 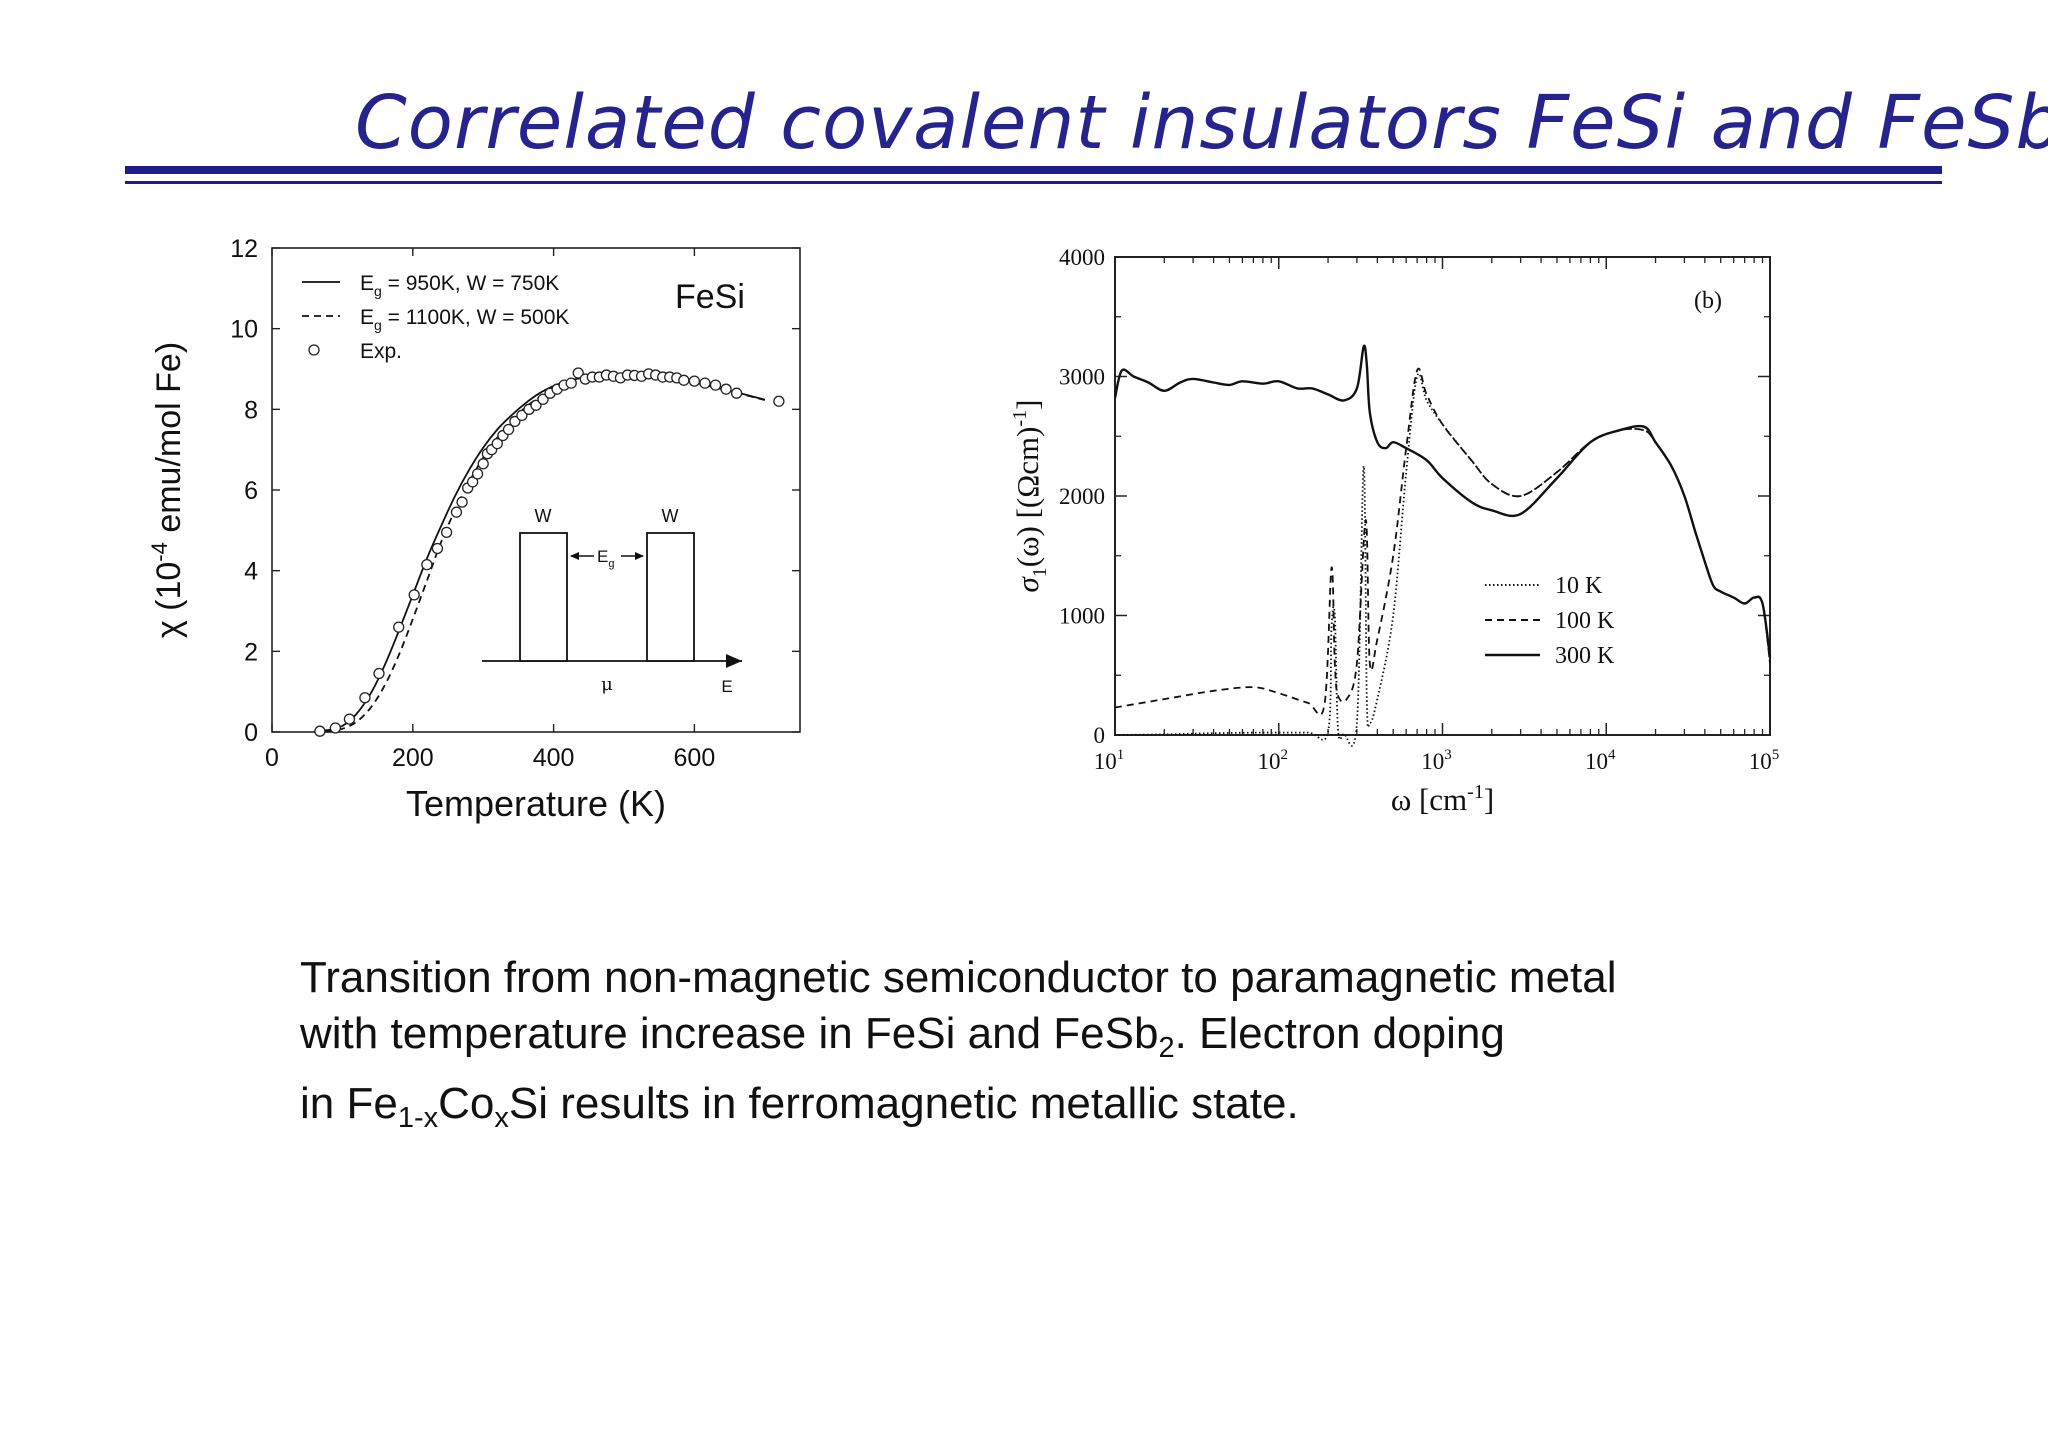 I want to click on plot-frame, so click(x=1442, y=496).